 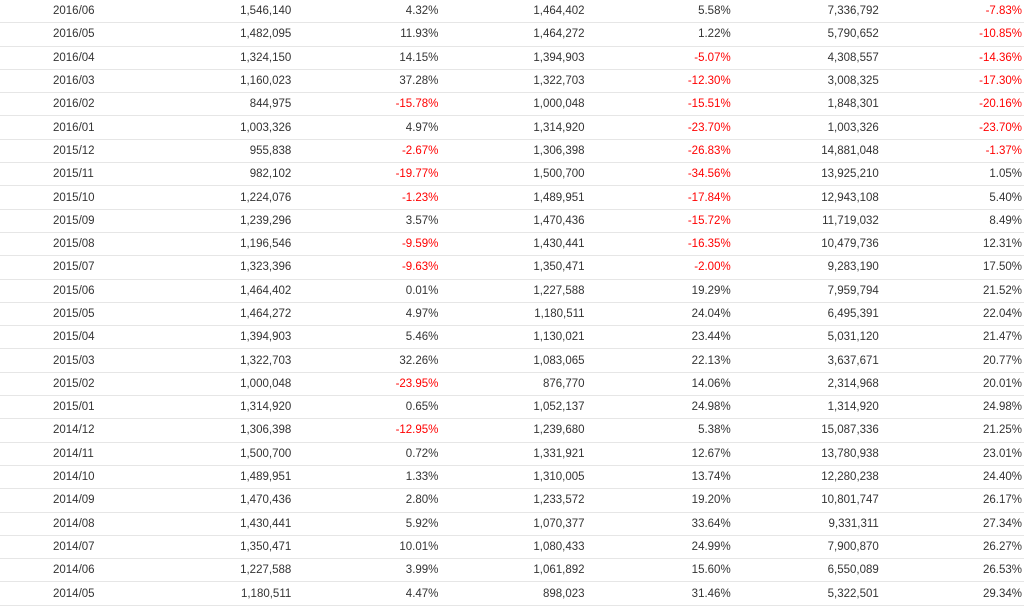 I want to click on prior-year-revenue-cell: 1,350,471, so click(x=511, y=267).